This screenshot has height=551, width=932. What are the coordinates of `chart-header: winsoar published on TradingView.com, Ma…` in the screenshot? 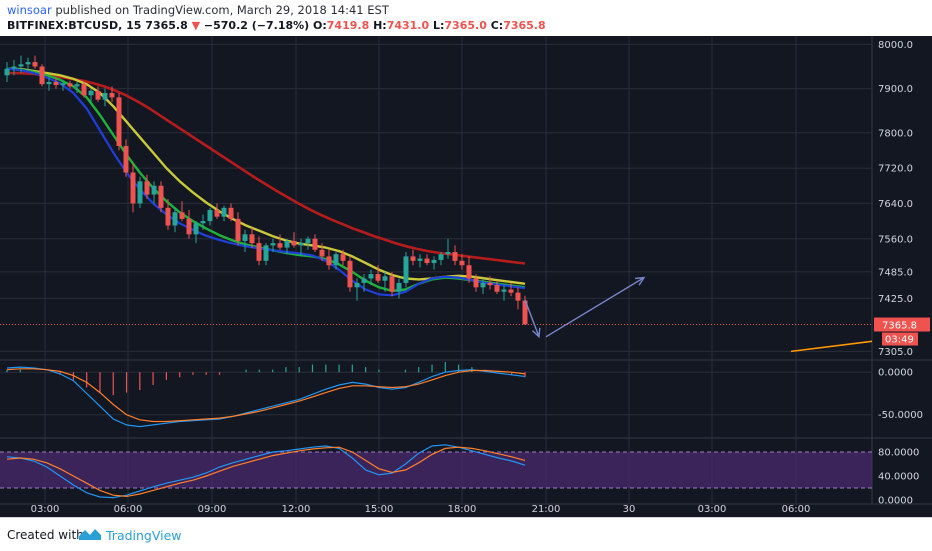 It's located at (466, 18).